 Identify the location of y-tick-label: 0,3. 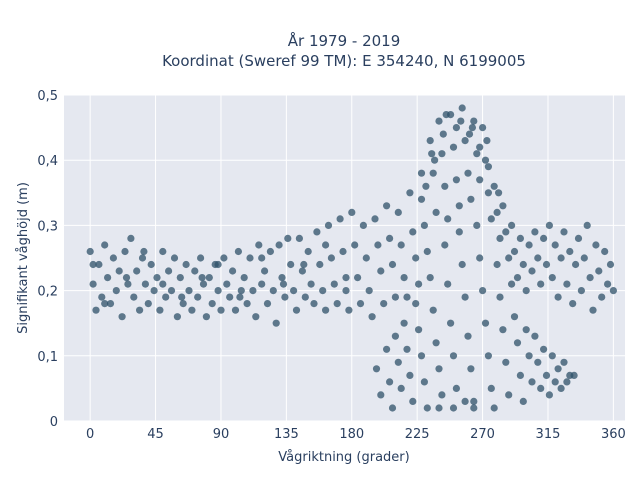
(47, 226).